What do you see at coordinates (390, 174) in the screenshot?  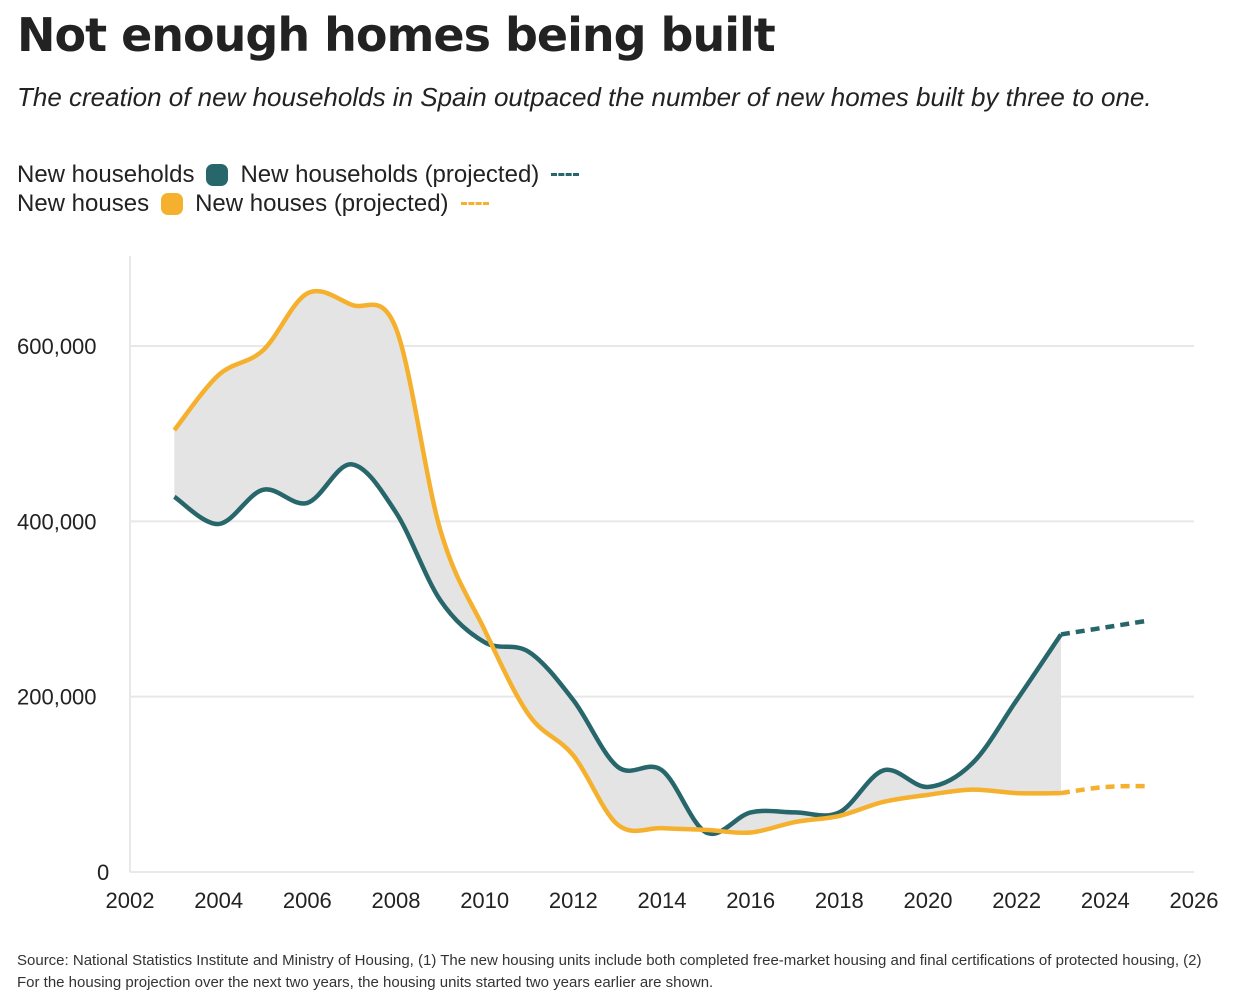 I see `legend-households-projected-label: New households (projected)` at bounding box center [390, 174].